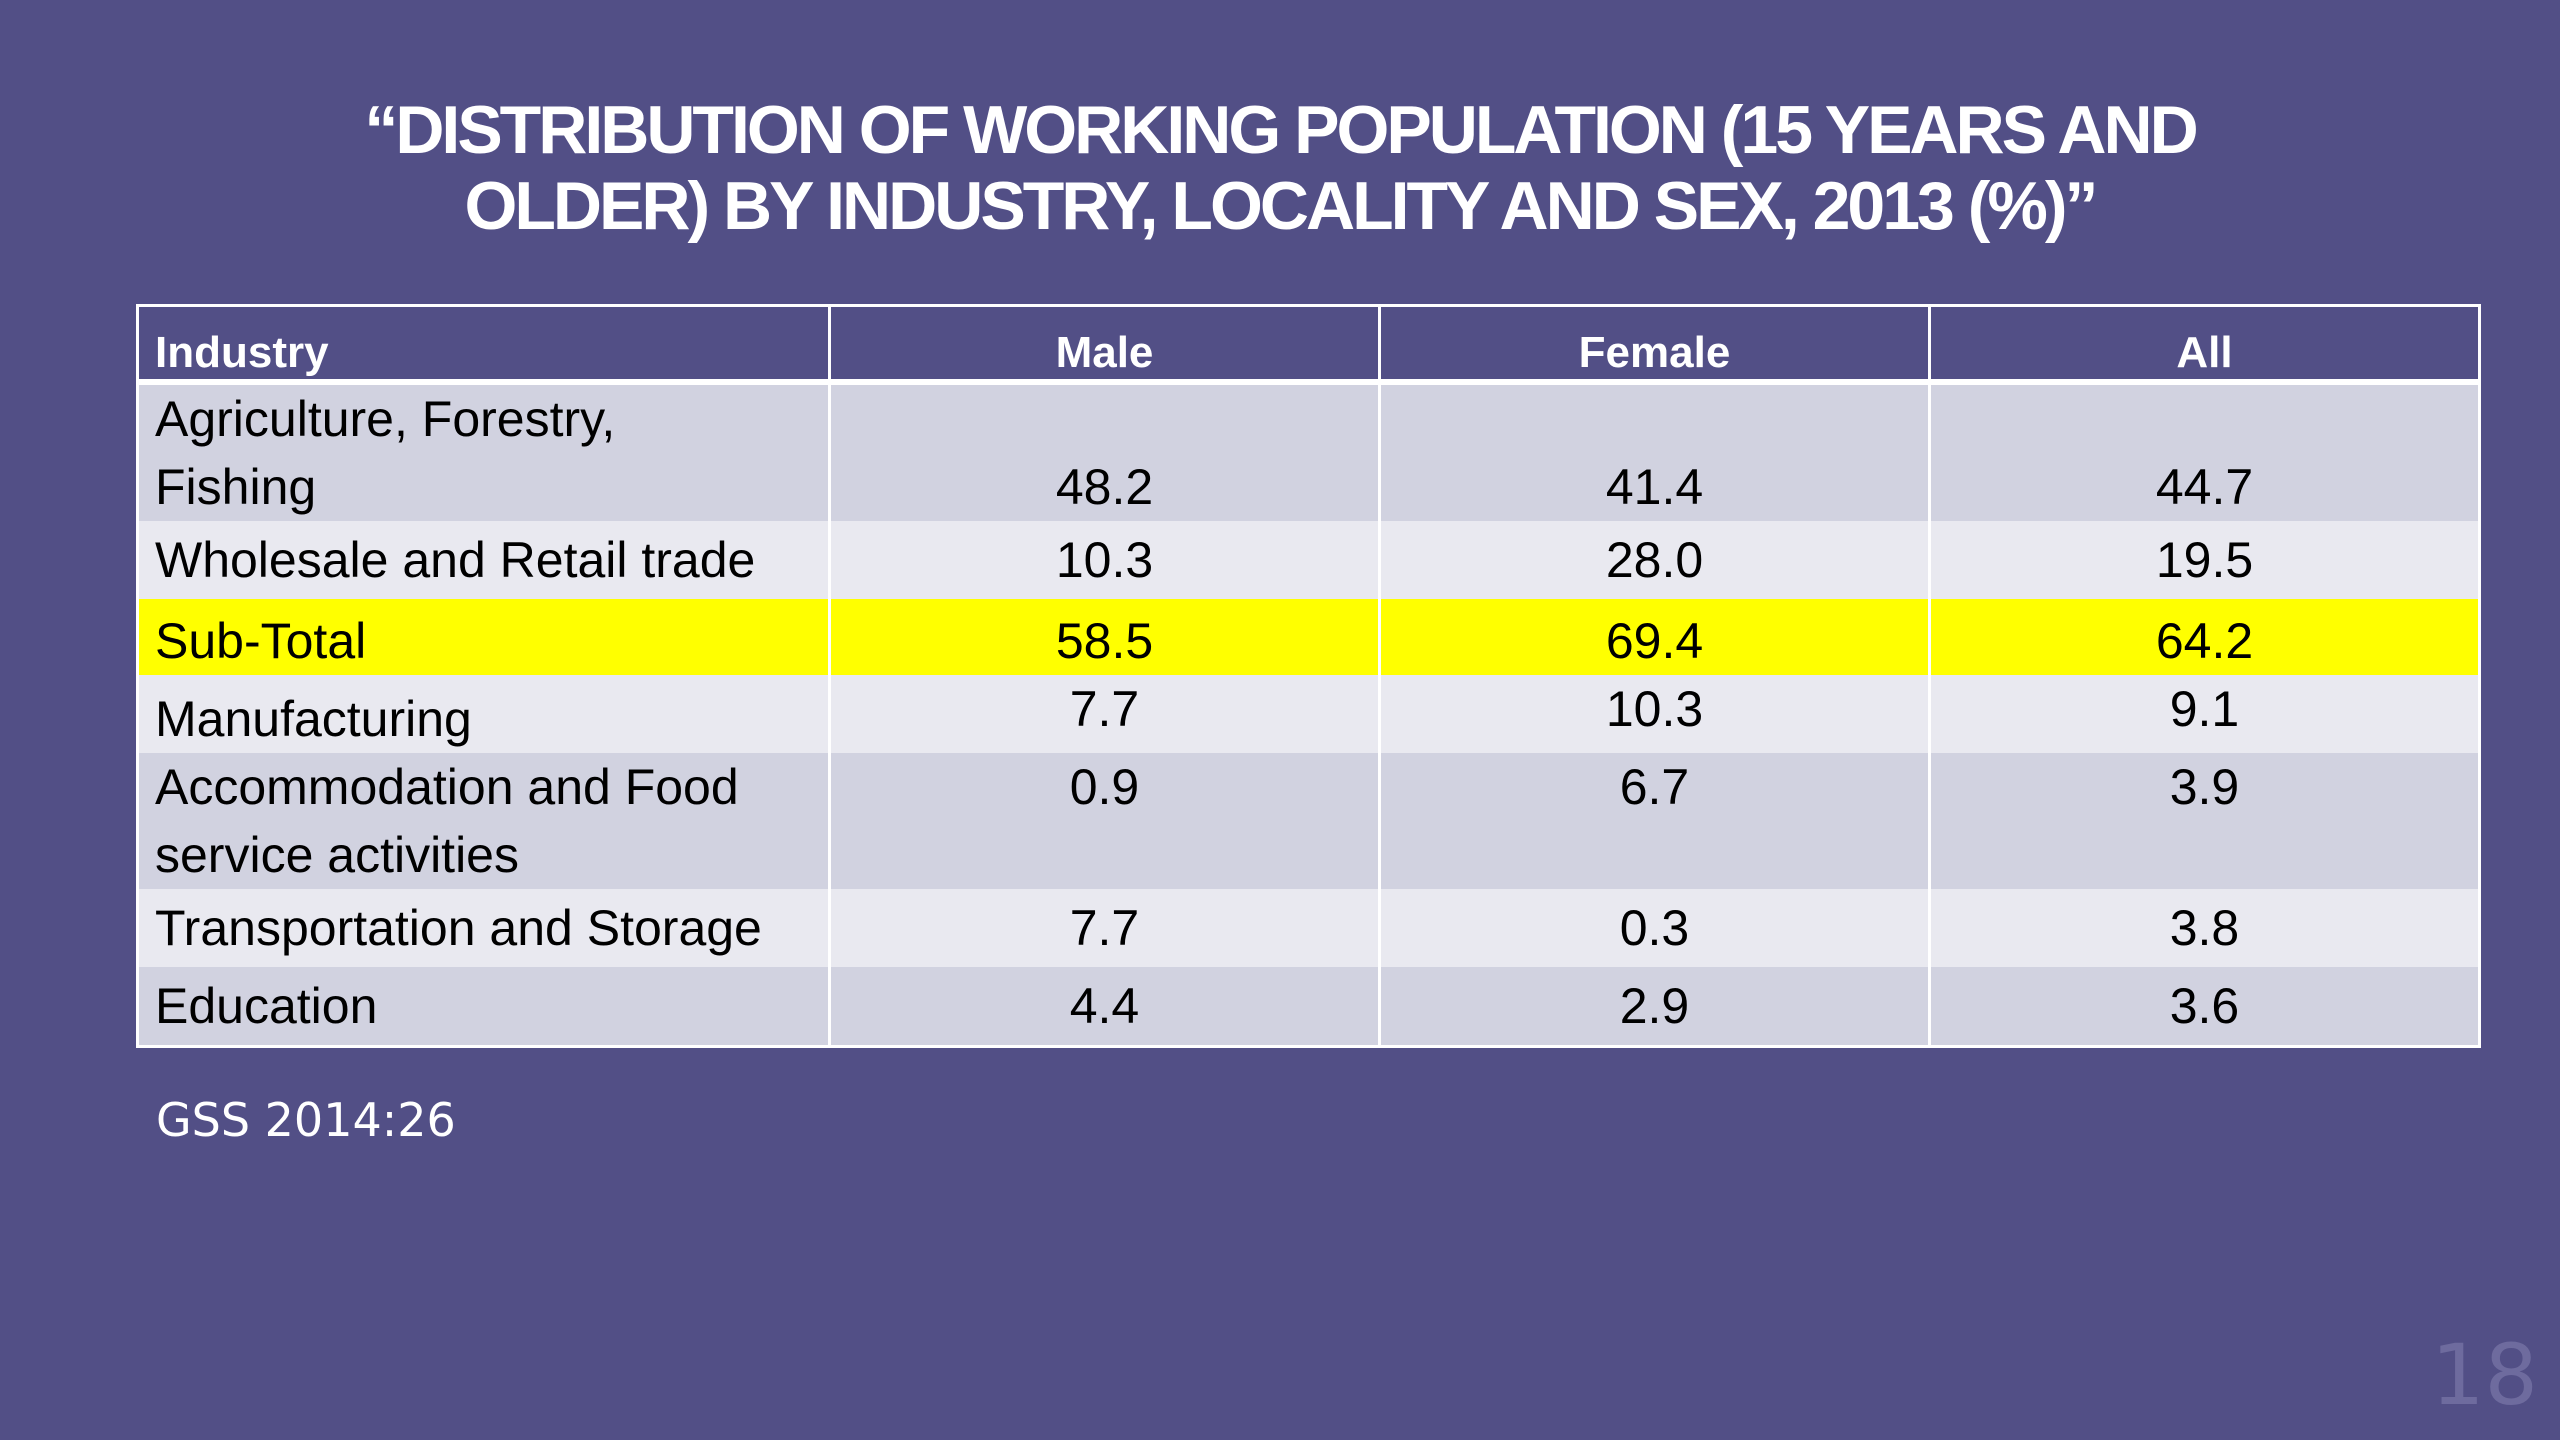 The image size is (2560, 1440). Describe the element at coordinates (483, 637) in the screenshot. I see `industry-cell: Sub-Total` at that location.